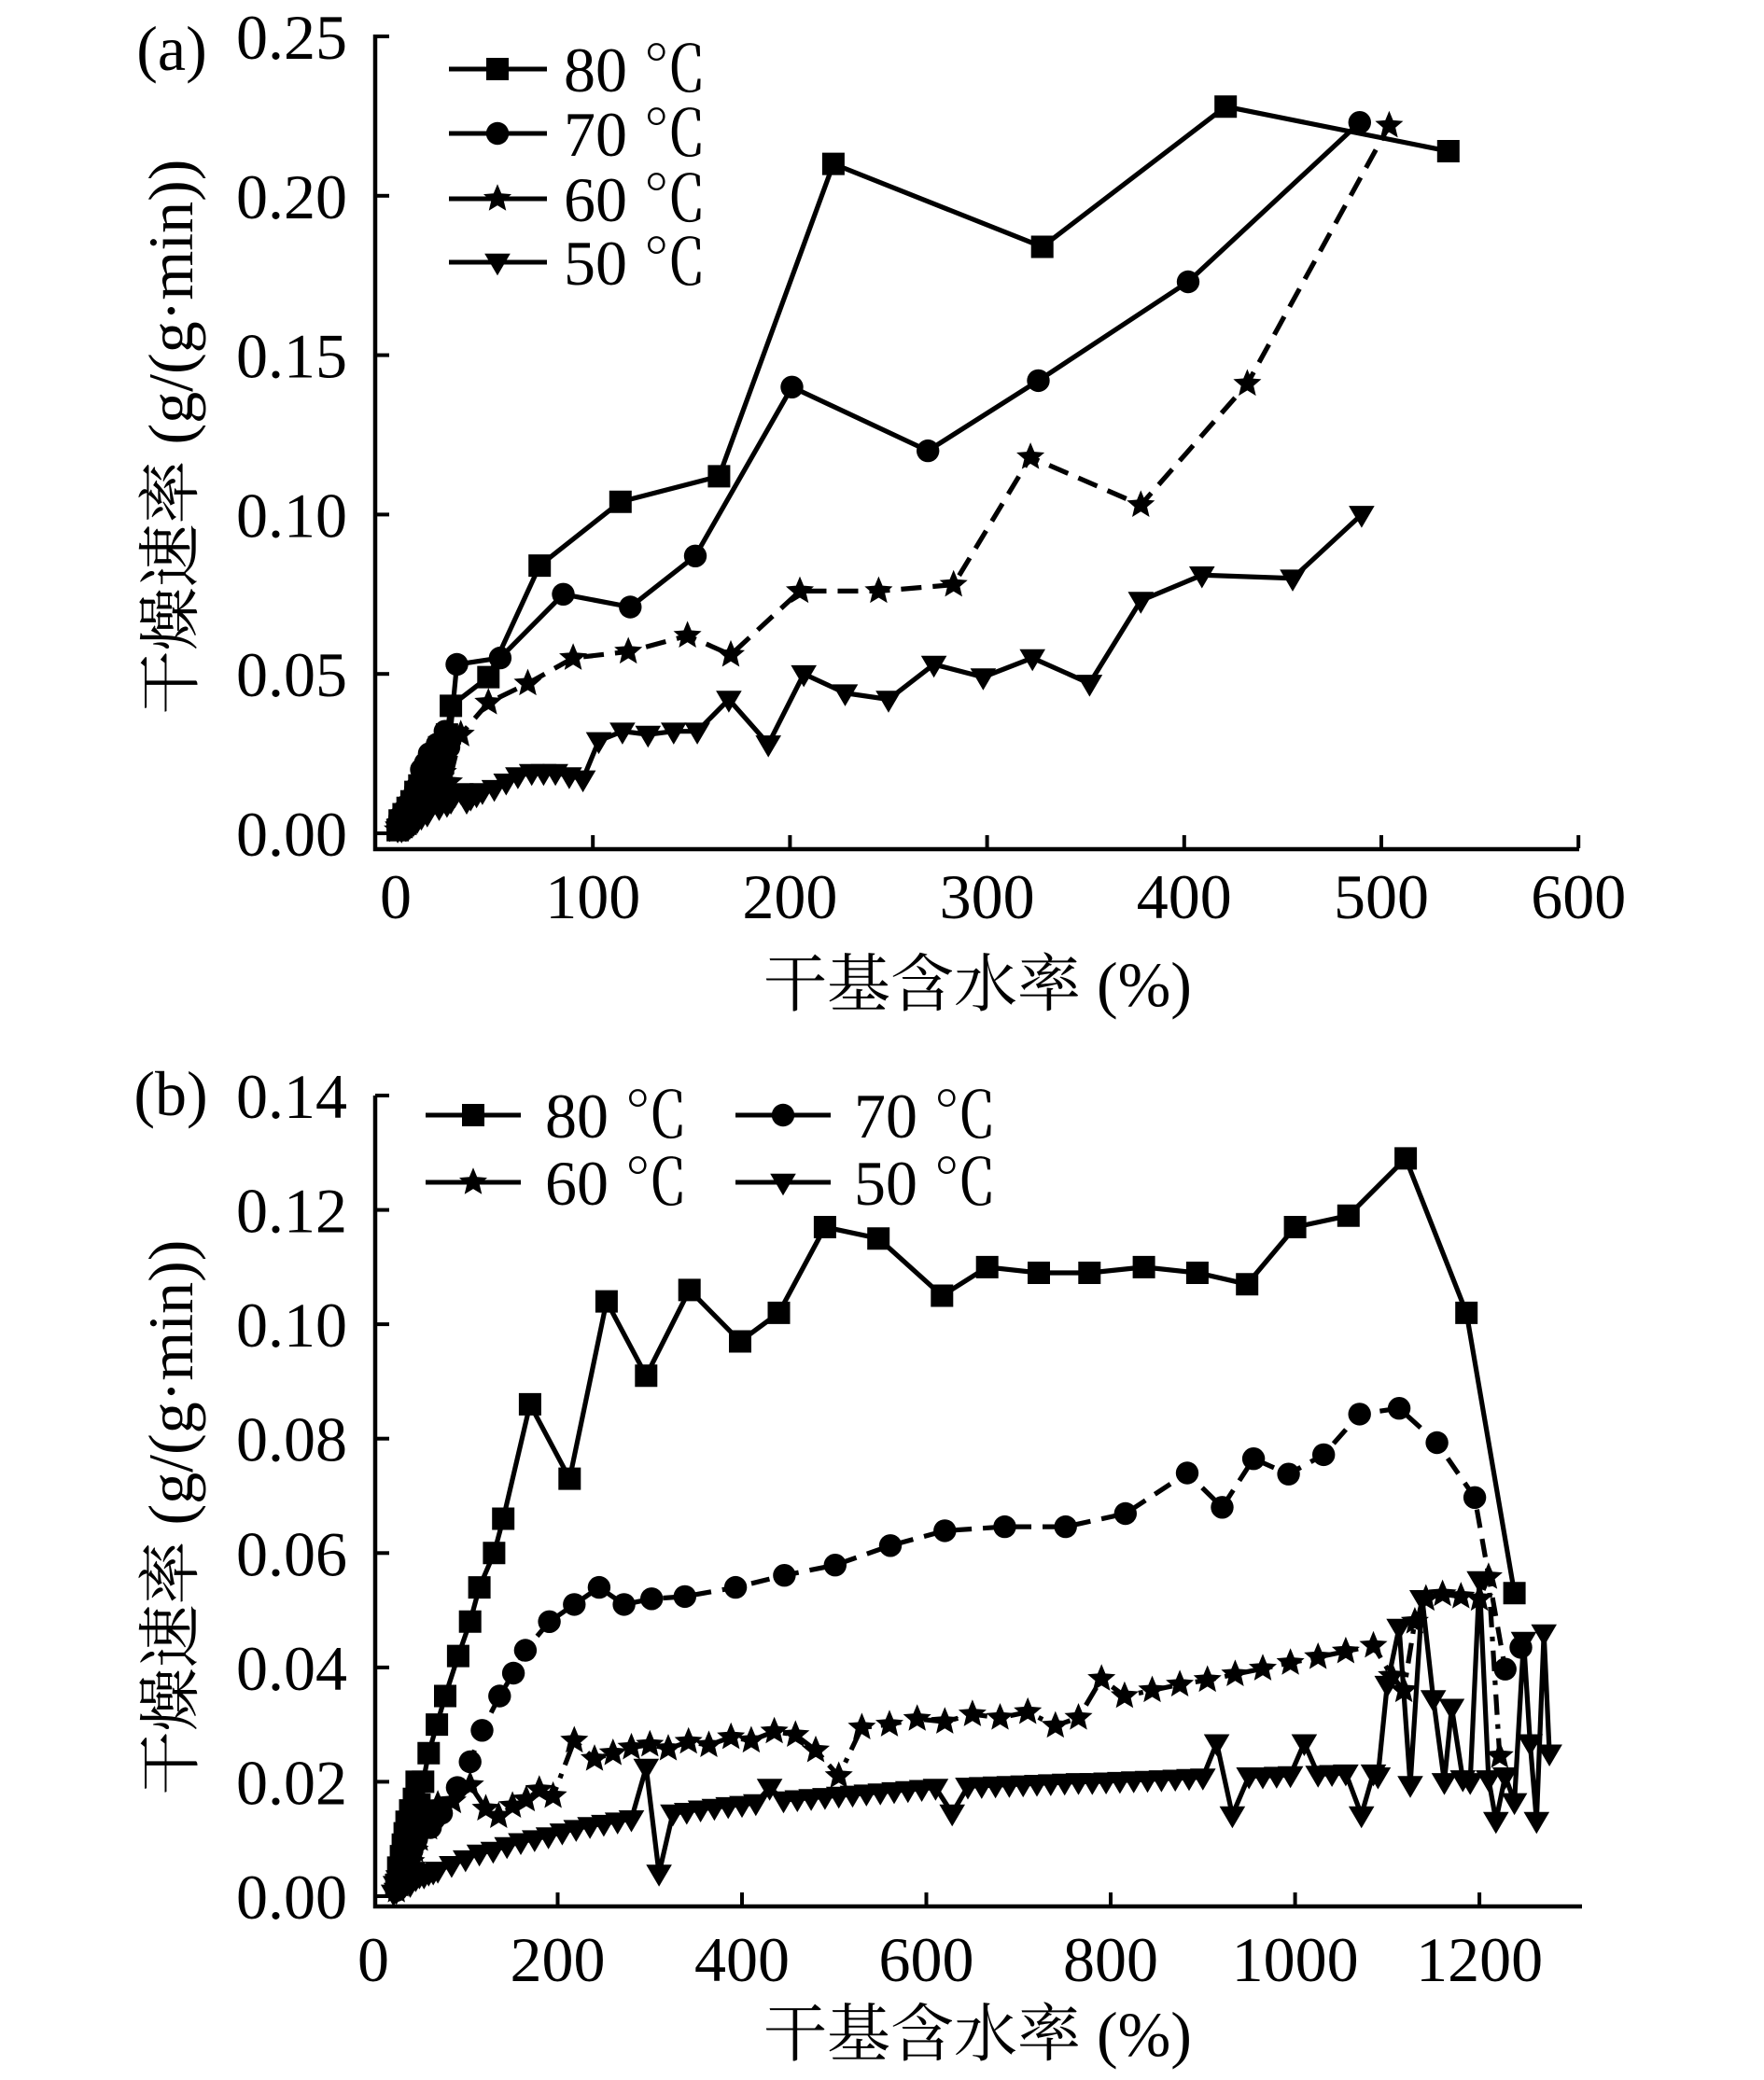 This screenshot has width=1764, height=2080. Describe the element at coordinates (291, 1439) in the screenshot. I see `svg-text: 0.08` at that location.